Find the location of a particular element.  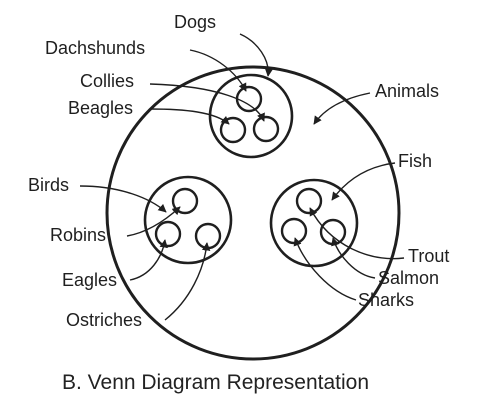

dachshunds-arrow is located at coordinates (218, 70).